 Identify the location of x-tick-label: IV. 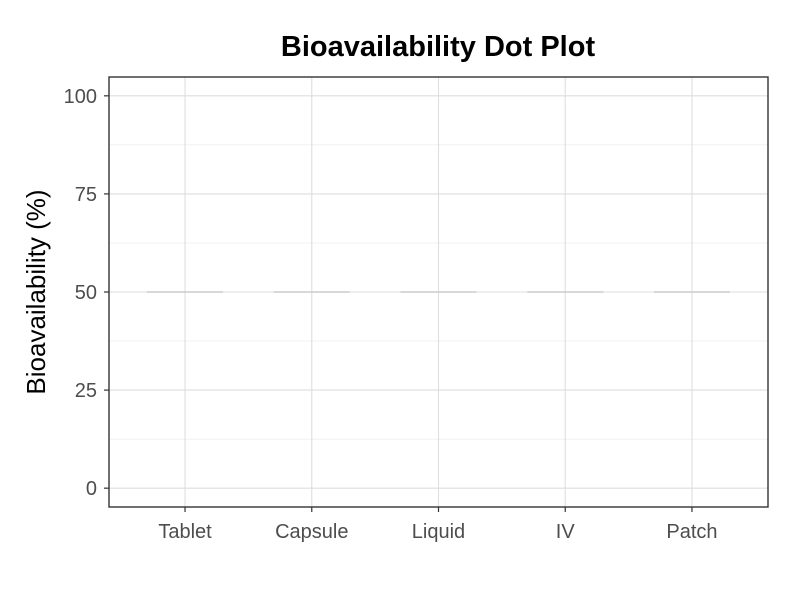
(566, 532).